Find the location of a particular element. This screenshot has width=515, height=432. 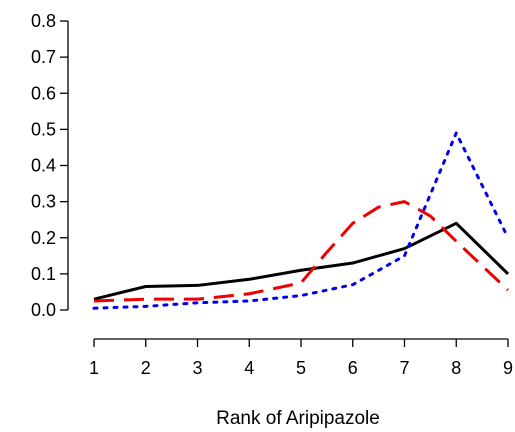

y-tick-label: 0.0 is located at coordinates (43, 310).